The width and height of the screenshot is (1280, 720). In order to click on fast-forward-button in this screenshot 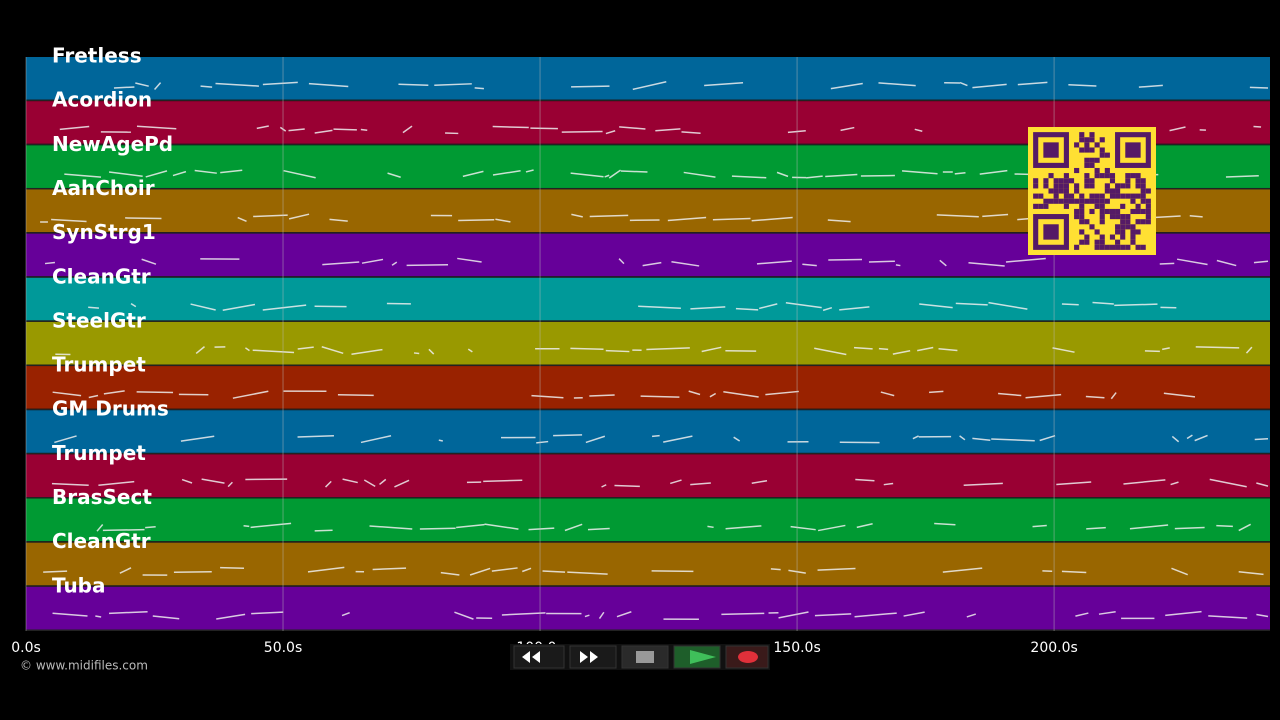, I will do `click(593, 657)`.